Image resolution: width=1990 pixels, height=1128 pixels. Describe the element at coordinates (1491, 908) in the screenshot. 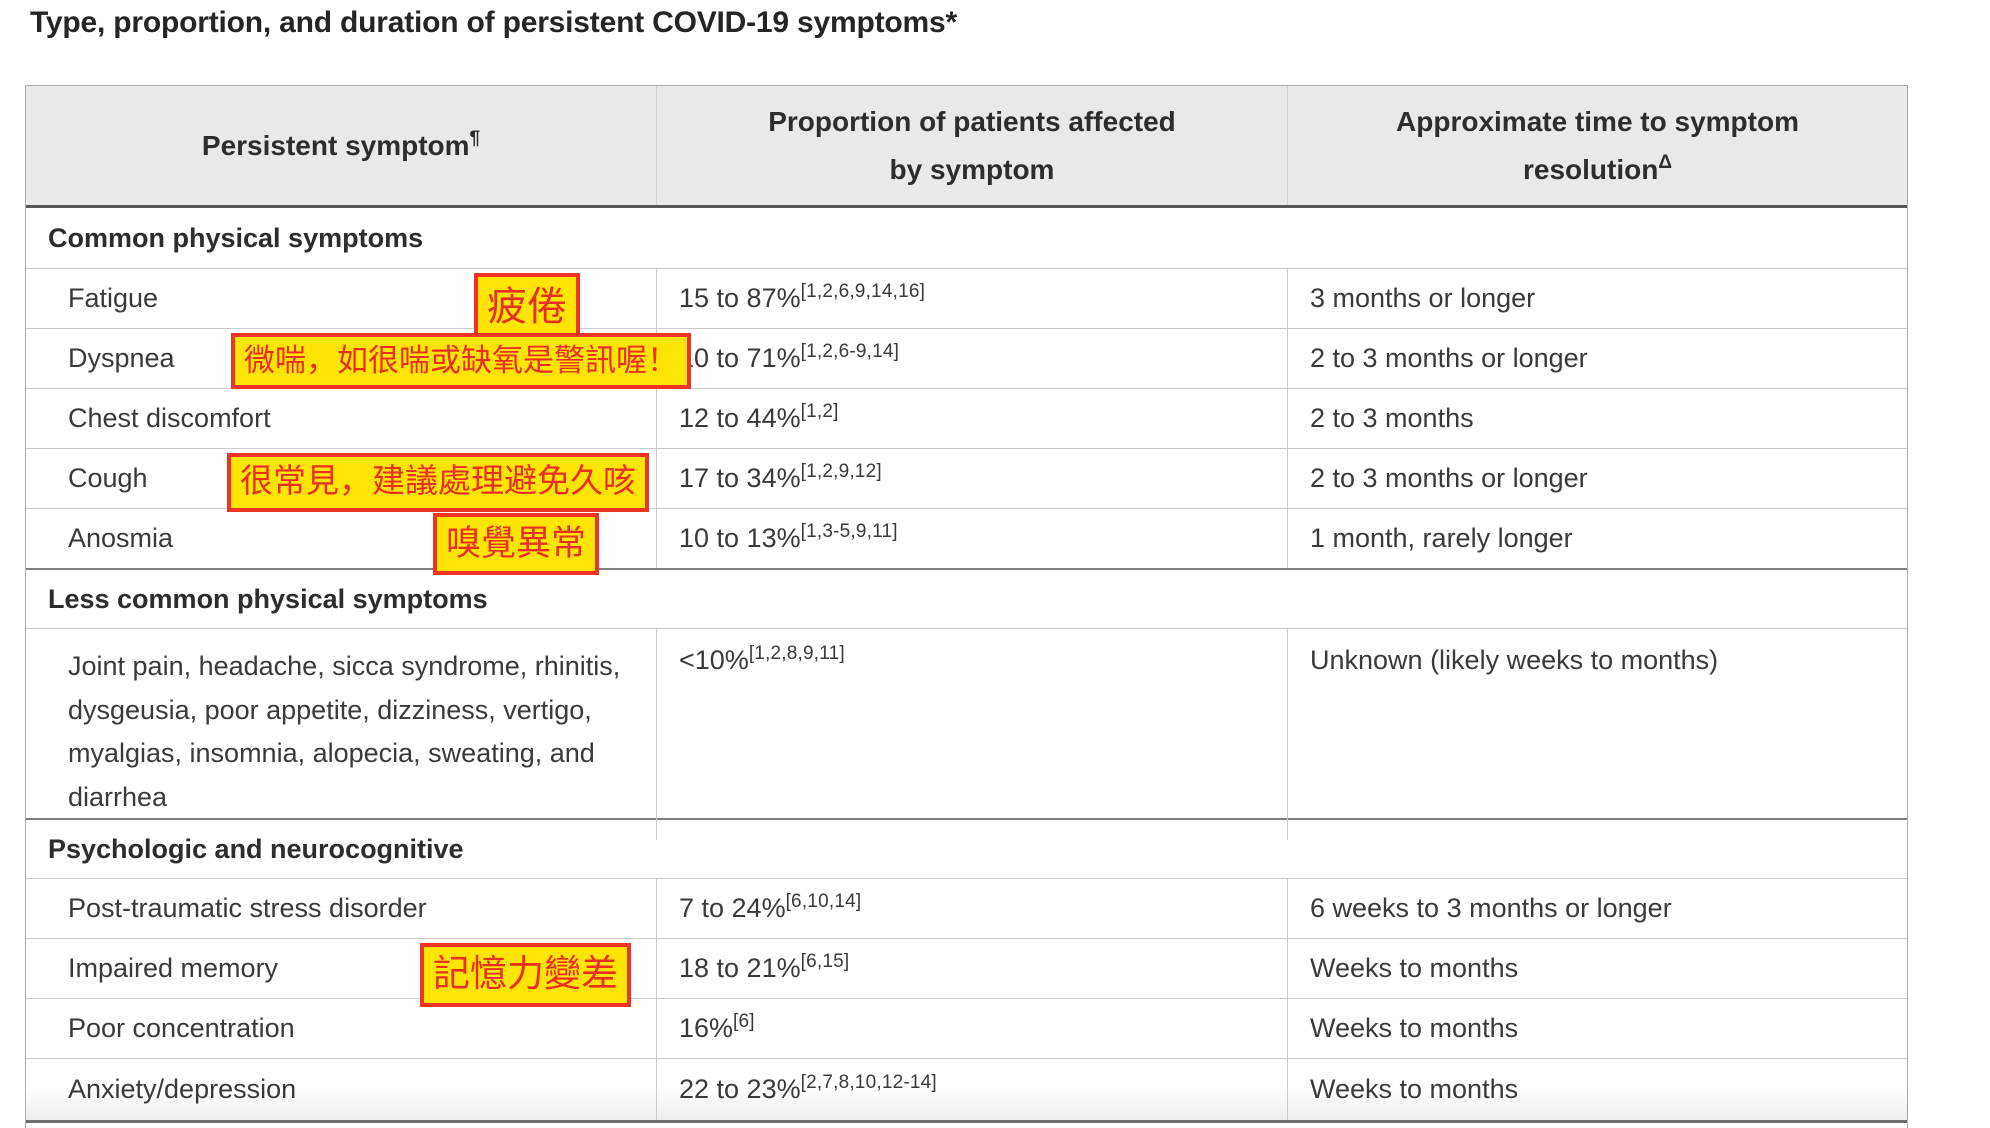

I see `resolution-value: 6 weeks to 3 months or longer` at that location.